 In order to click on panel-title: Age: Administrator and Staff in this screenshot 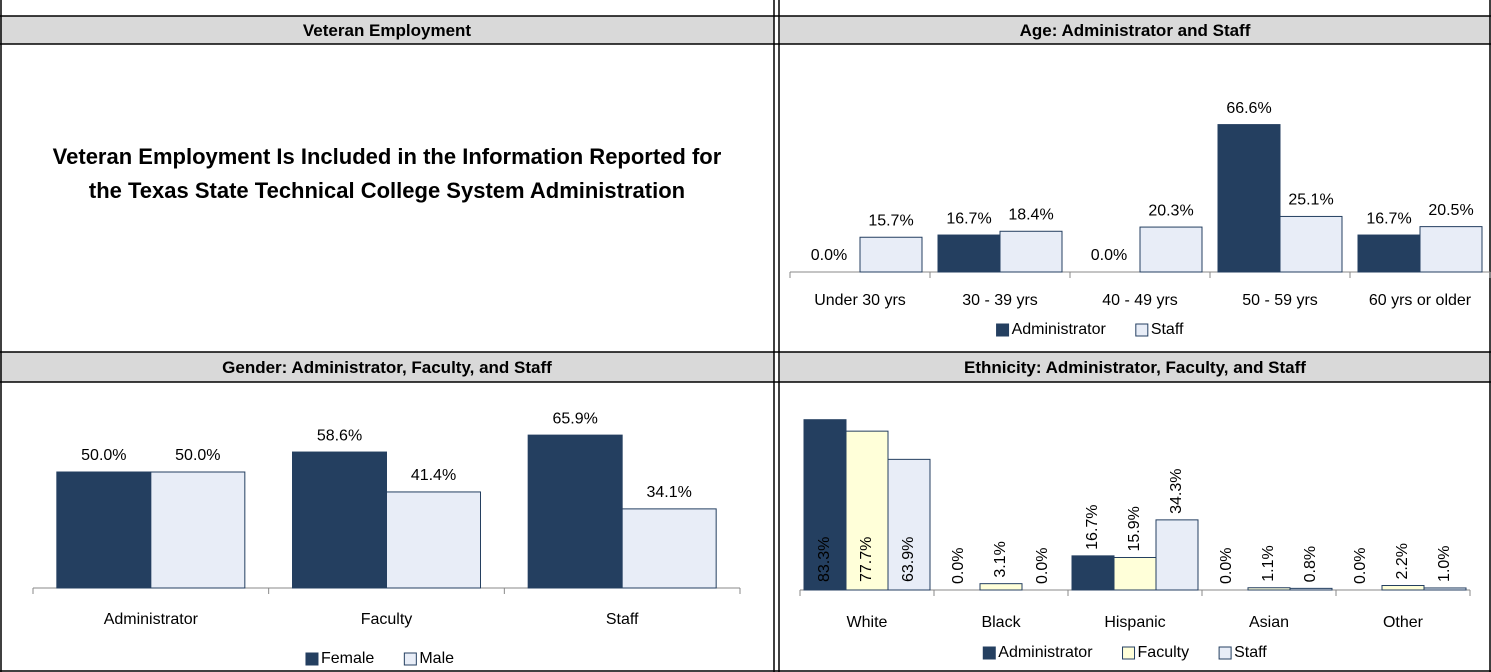, I will do `click(1135, 30)`.